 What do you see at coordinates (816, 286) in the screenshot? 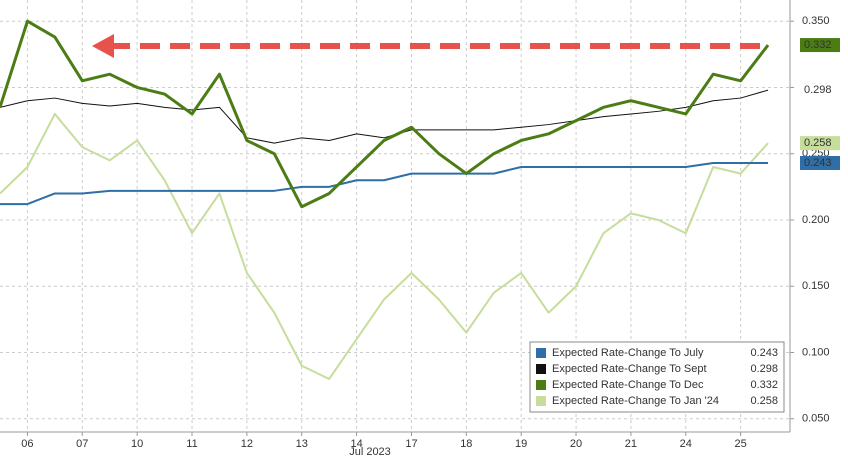
I see `y-tick-label: 0.150` at bounding box center [816, 286].